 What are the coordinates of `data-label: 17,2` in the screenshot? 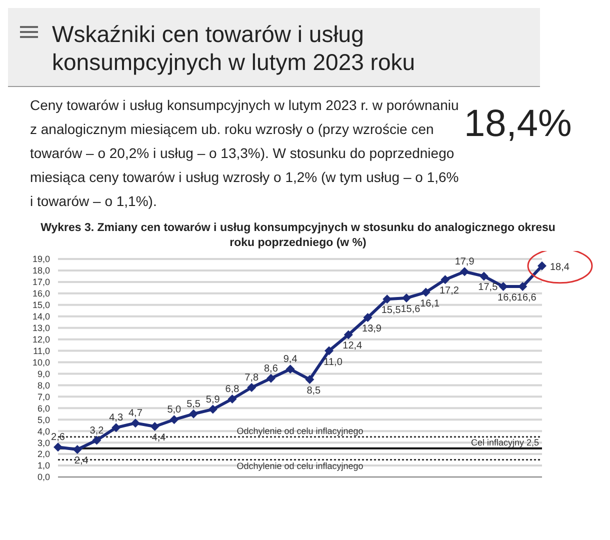 It's located at (449, 291).